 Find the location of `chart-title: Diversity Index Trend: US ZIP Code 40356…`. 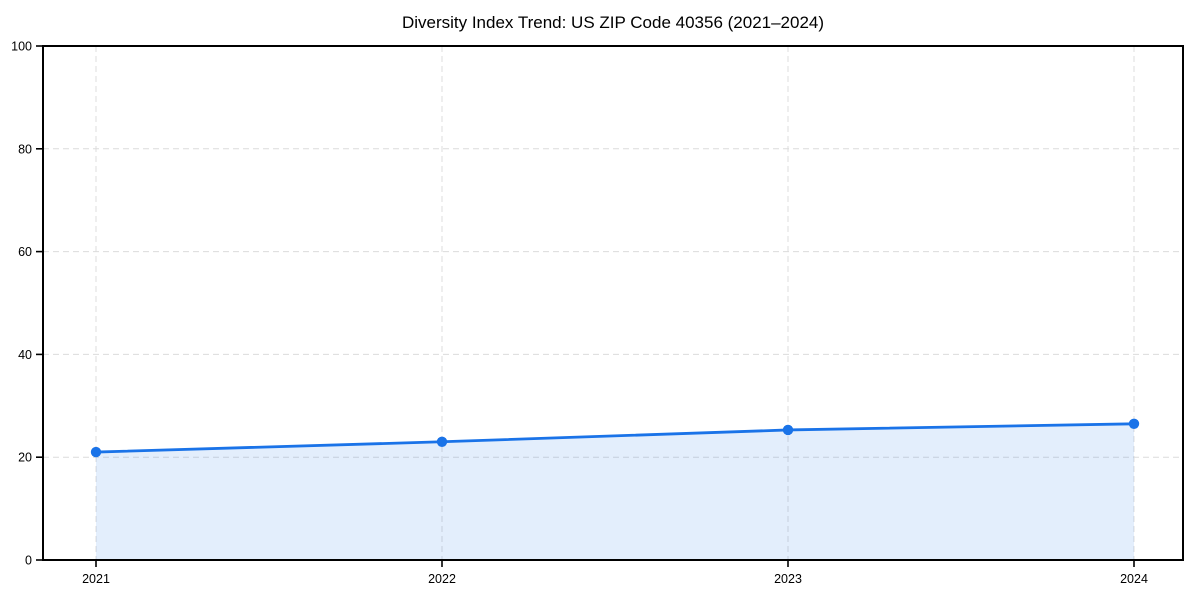

chart-title: Diversity Index Trend: US ZIP Code 40356… is located at coordinates (613, 22).